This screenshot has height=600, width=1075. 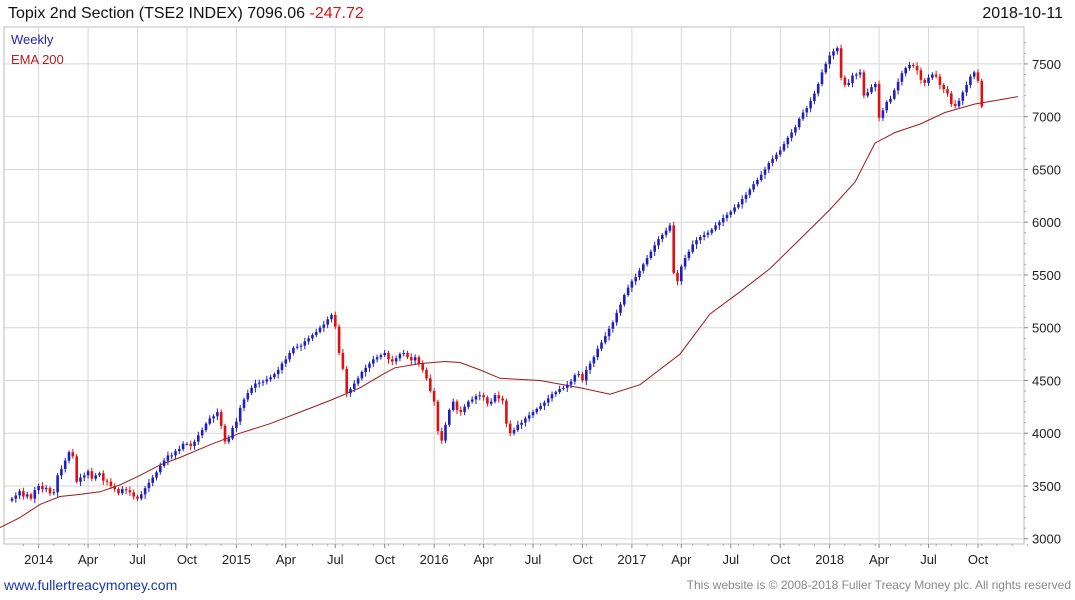 I want to click on x-tick-label: 2018, so click(x=829, y=559).